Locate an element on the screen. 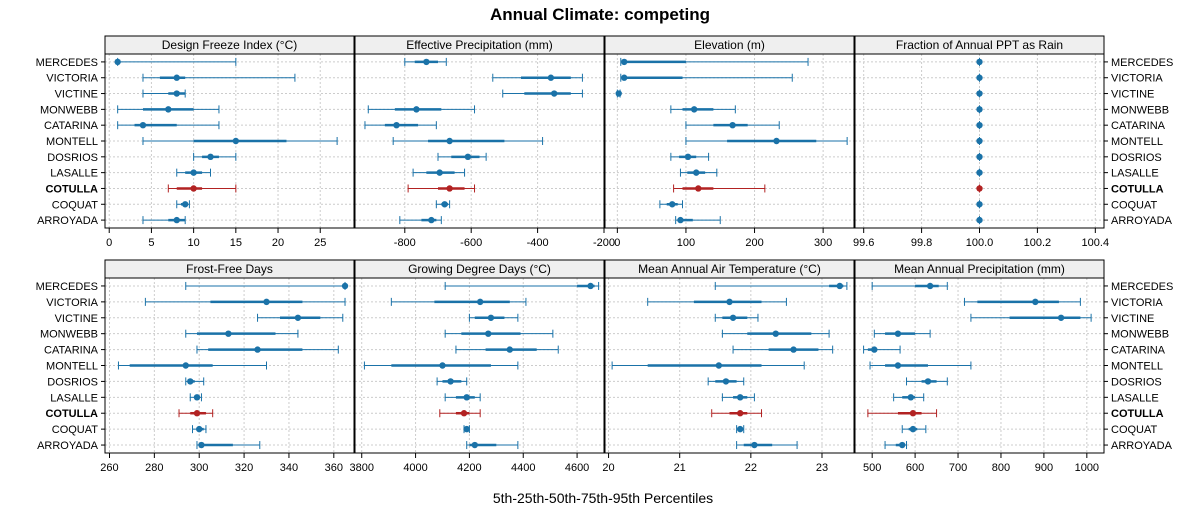 This screenshot has height=525, width=1200. x-tick-label: 0 is located at coordinates (617, 243).